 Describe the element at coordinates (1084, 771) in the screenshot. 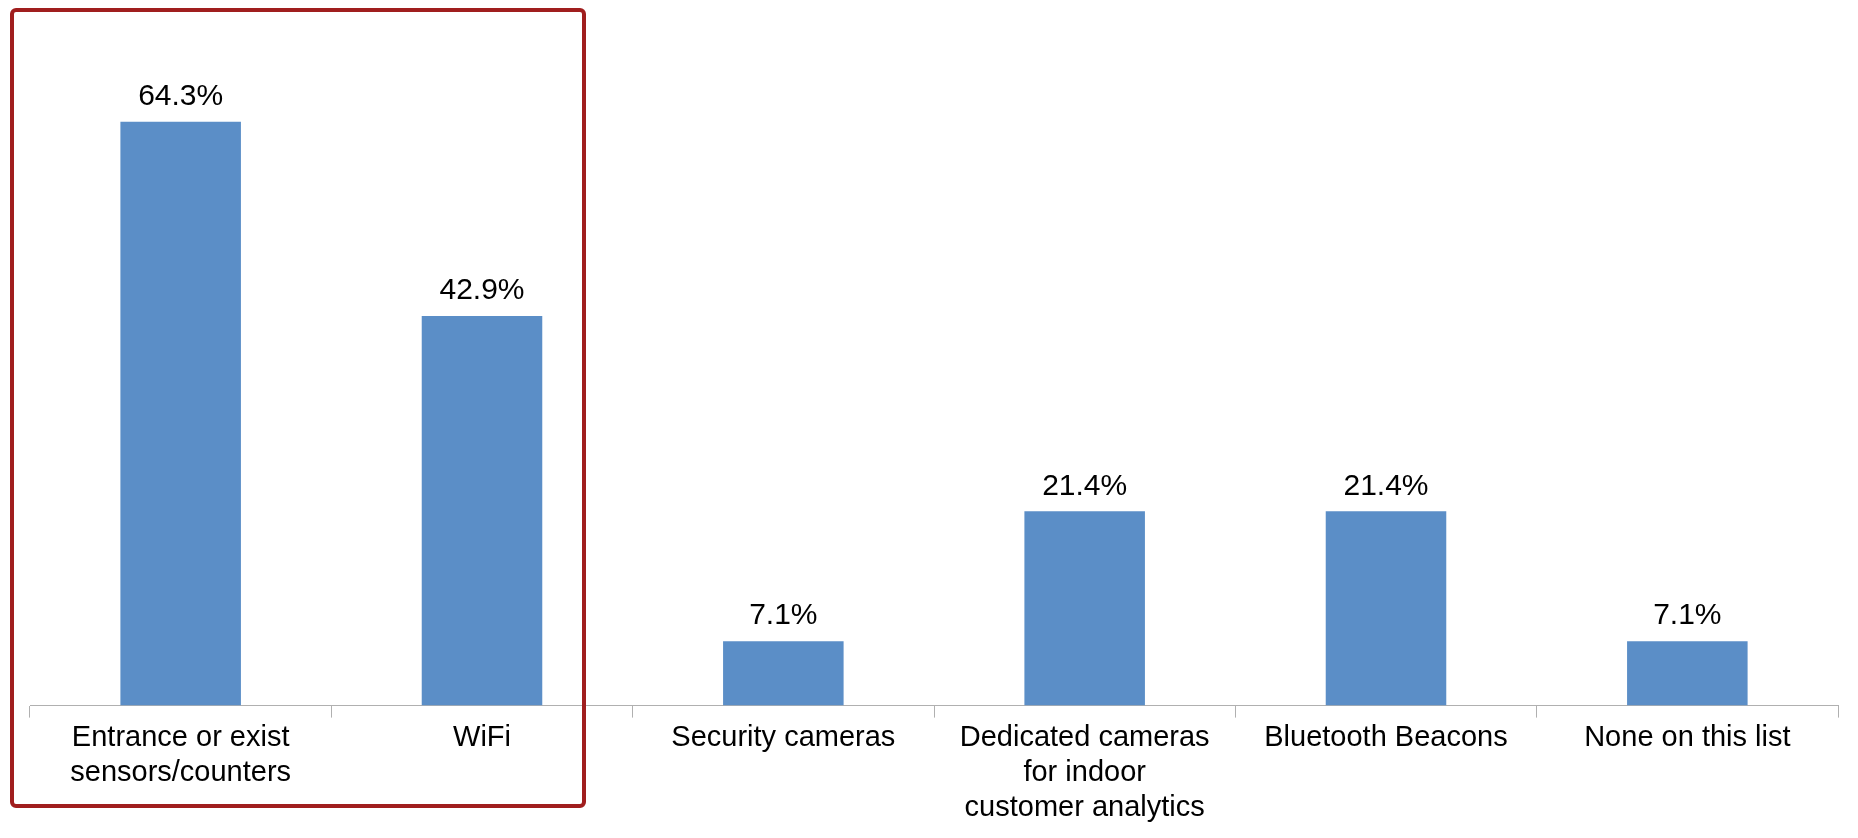

I see `x-tick-label: Dedicated cameras for indoor customer analytics` at that location.